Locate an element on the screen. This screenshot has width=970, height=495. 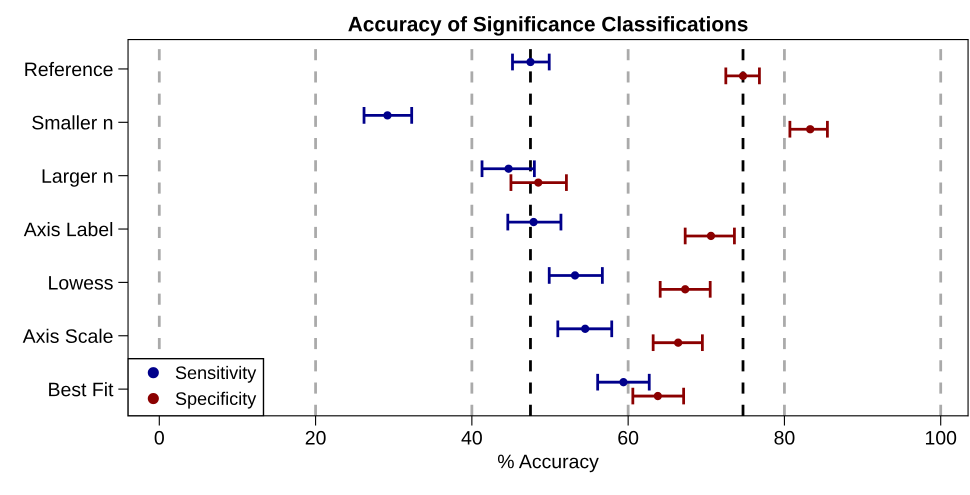
y-tick-label: Best Fit is located at coordinates (81, 389).